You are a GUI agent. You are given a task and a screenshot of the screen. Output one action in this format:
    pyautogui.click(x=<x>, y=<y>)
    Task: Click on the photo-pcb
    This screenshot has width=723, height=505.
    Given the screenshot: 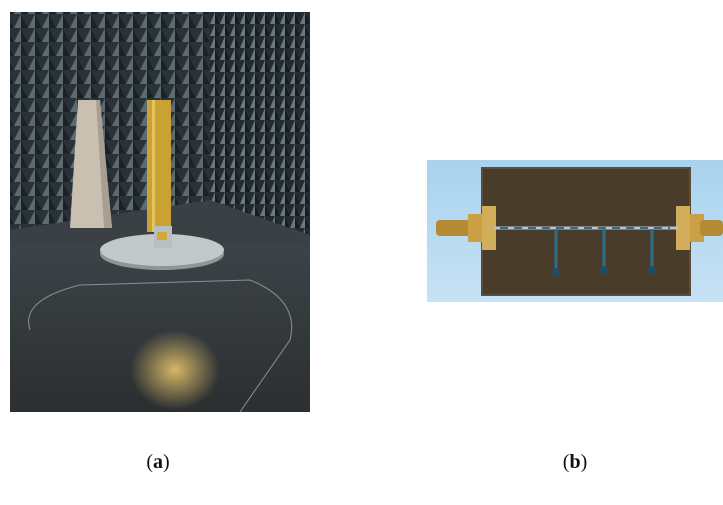 What is the action you would take?
    pyautogui.click(x=575, y=231)
    